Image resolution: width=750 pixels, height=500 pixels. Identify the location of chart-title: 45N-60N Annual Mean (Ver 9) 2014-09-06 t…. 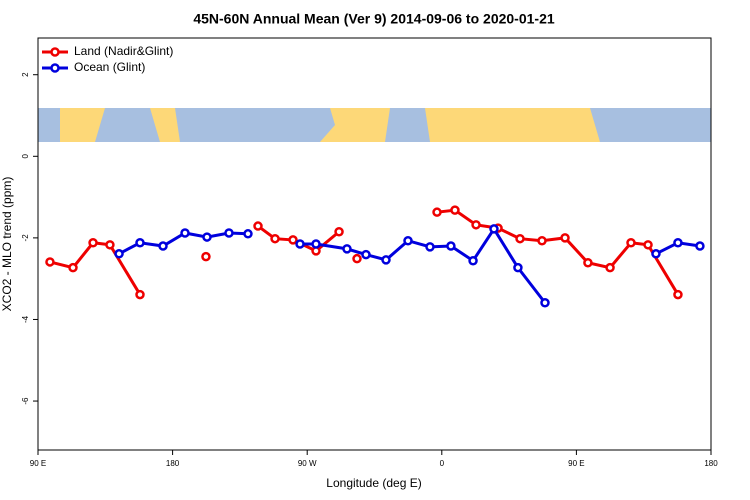
(374, 19).